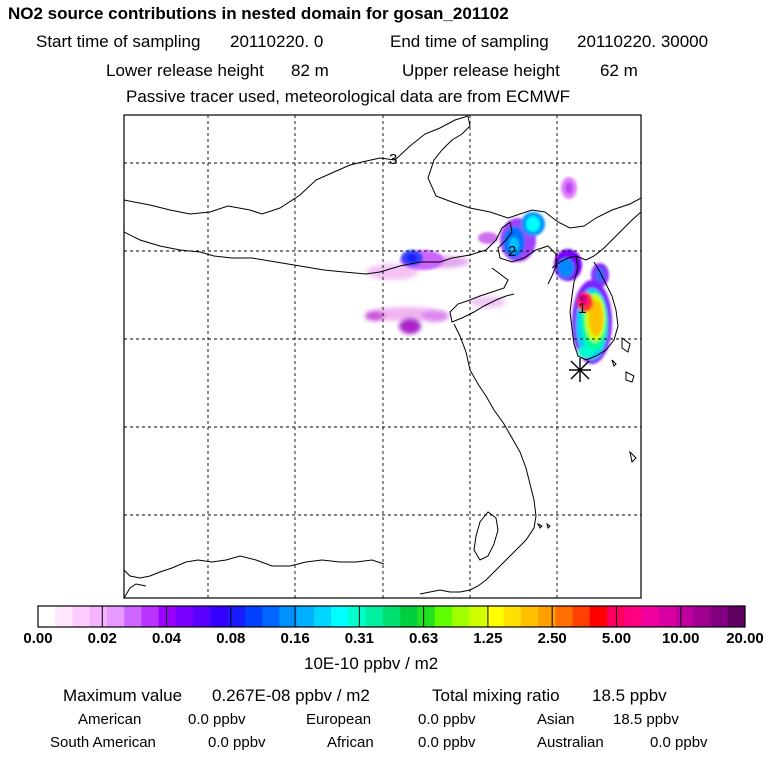  Describe the element at coordinates (447, 742) in the screenshot. I see `region-value-african: 0.0 ppbv` at that location.